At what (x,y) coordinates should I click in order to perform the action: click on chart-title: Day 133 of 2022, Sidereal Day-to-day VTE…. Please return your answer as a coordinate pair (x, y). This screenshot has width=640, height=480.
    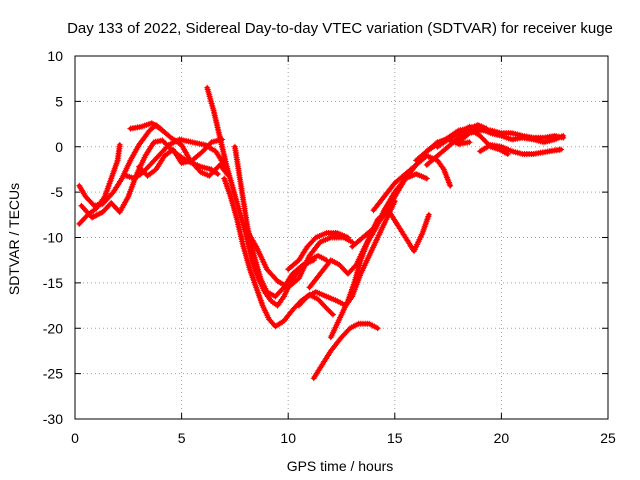
    Looking at the image, I should click on (340, 28).